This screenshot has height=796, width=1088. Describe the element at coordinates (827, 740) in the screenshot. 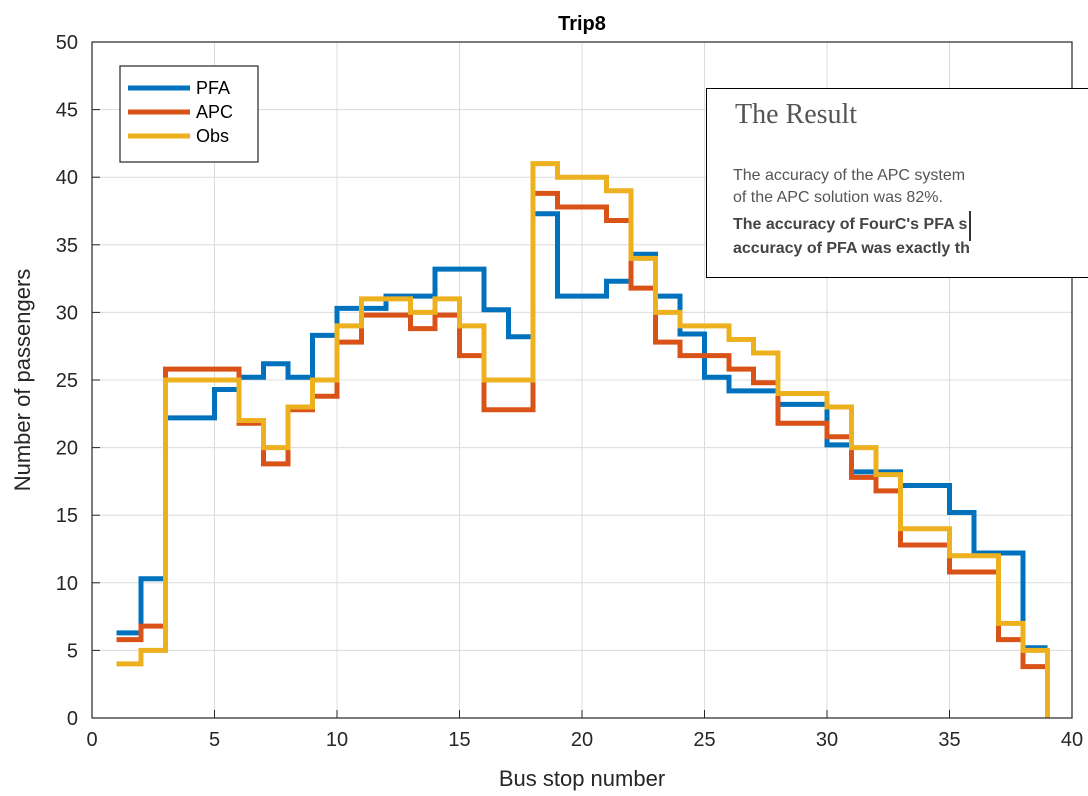

I see `x-tick-label: 30` at that location.